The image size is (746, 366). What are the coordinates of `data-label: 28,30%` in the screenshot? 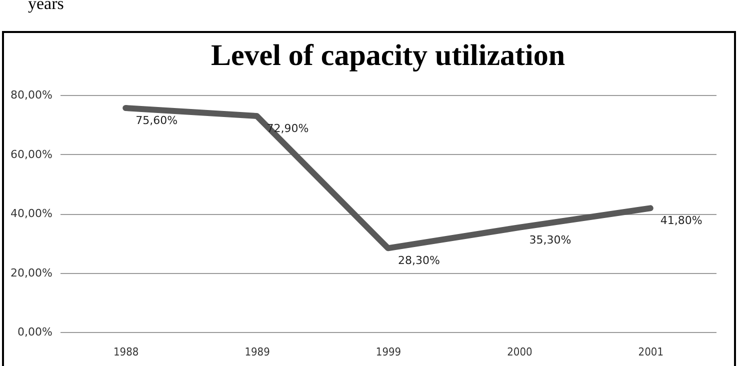 It's located at (419, 261).